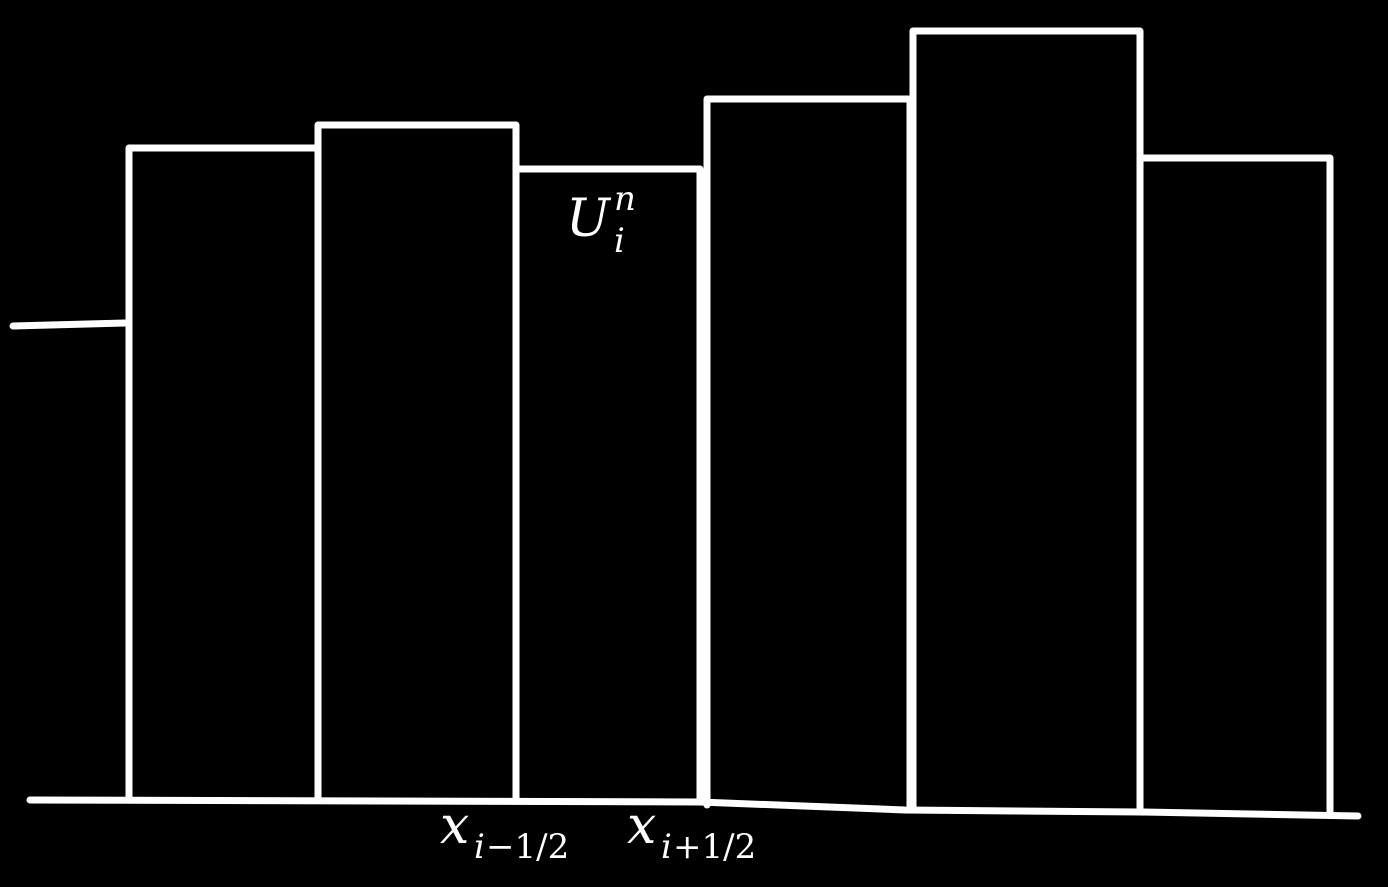 The height and width of the screenshot is (887, 1388). I want to click on cell-average-base: U, so click(589, 219).